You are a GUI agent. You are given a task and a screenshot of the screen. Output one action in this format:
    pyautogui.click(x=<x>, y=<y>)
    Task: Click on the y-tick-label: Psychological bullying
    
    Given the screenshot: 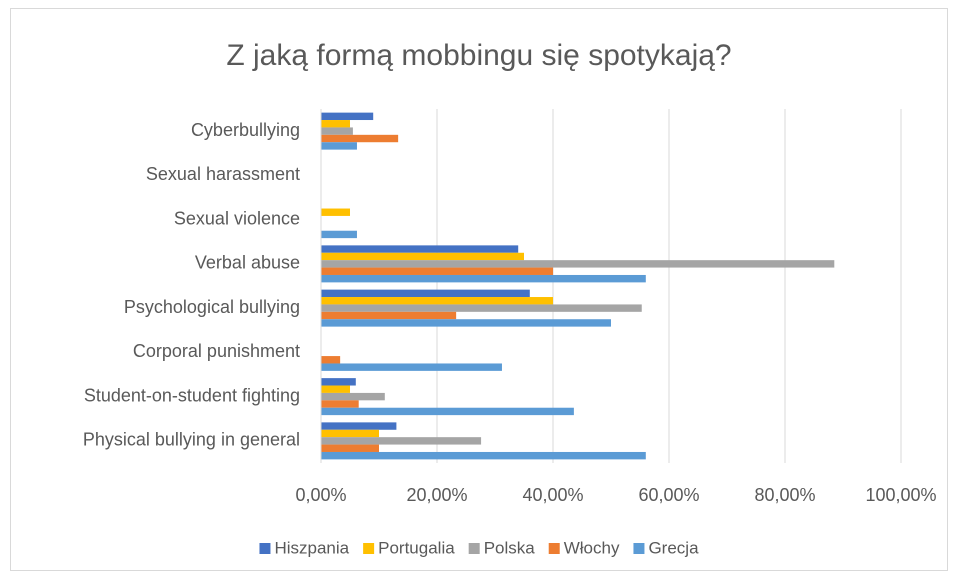 What is the action you would take?
    pyautogui.click(x=212, y=307)
    